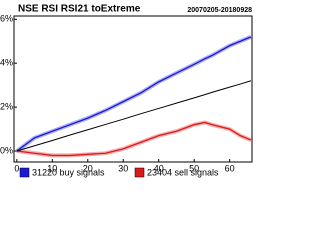 The height and width of the screenshot is (240, 320). What do you see at coordinates (183, 172) in the screenshot?
I see `legend-label: 23404 sell signals` at bounding box center [183, 172].